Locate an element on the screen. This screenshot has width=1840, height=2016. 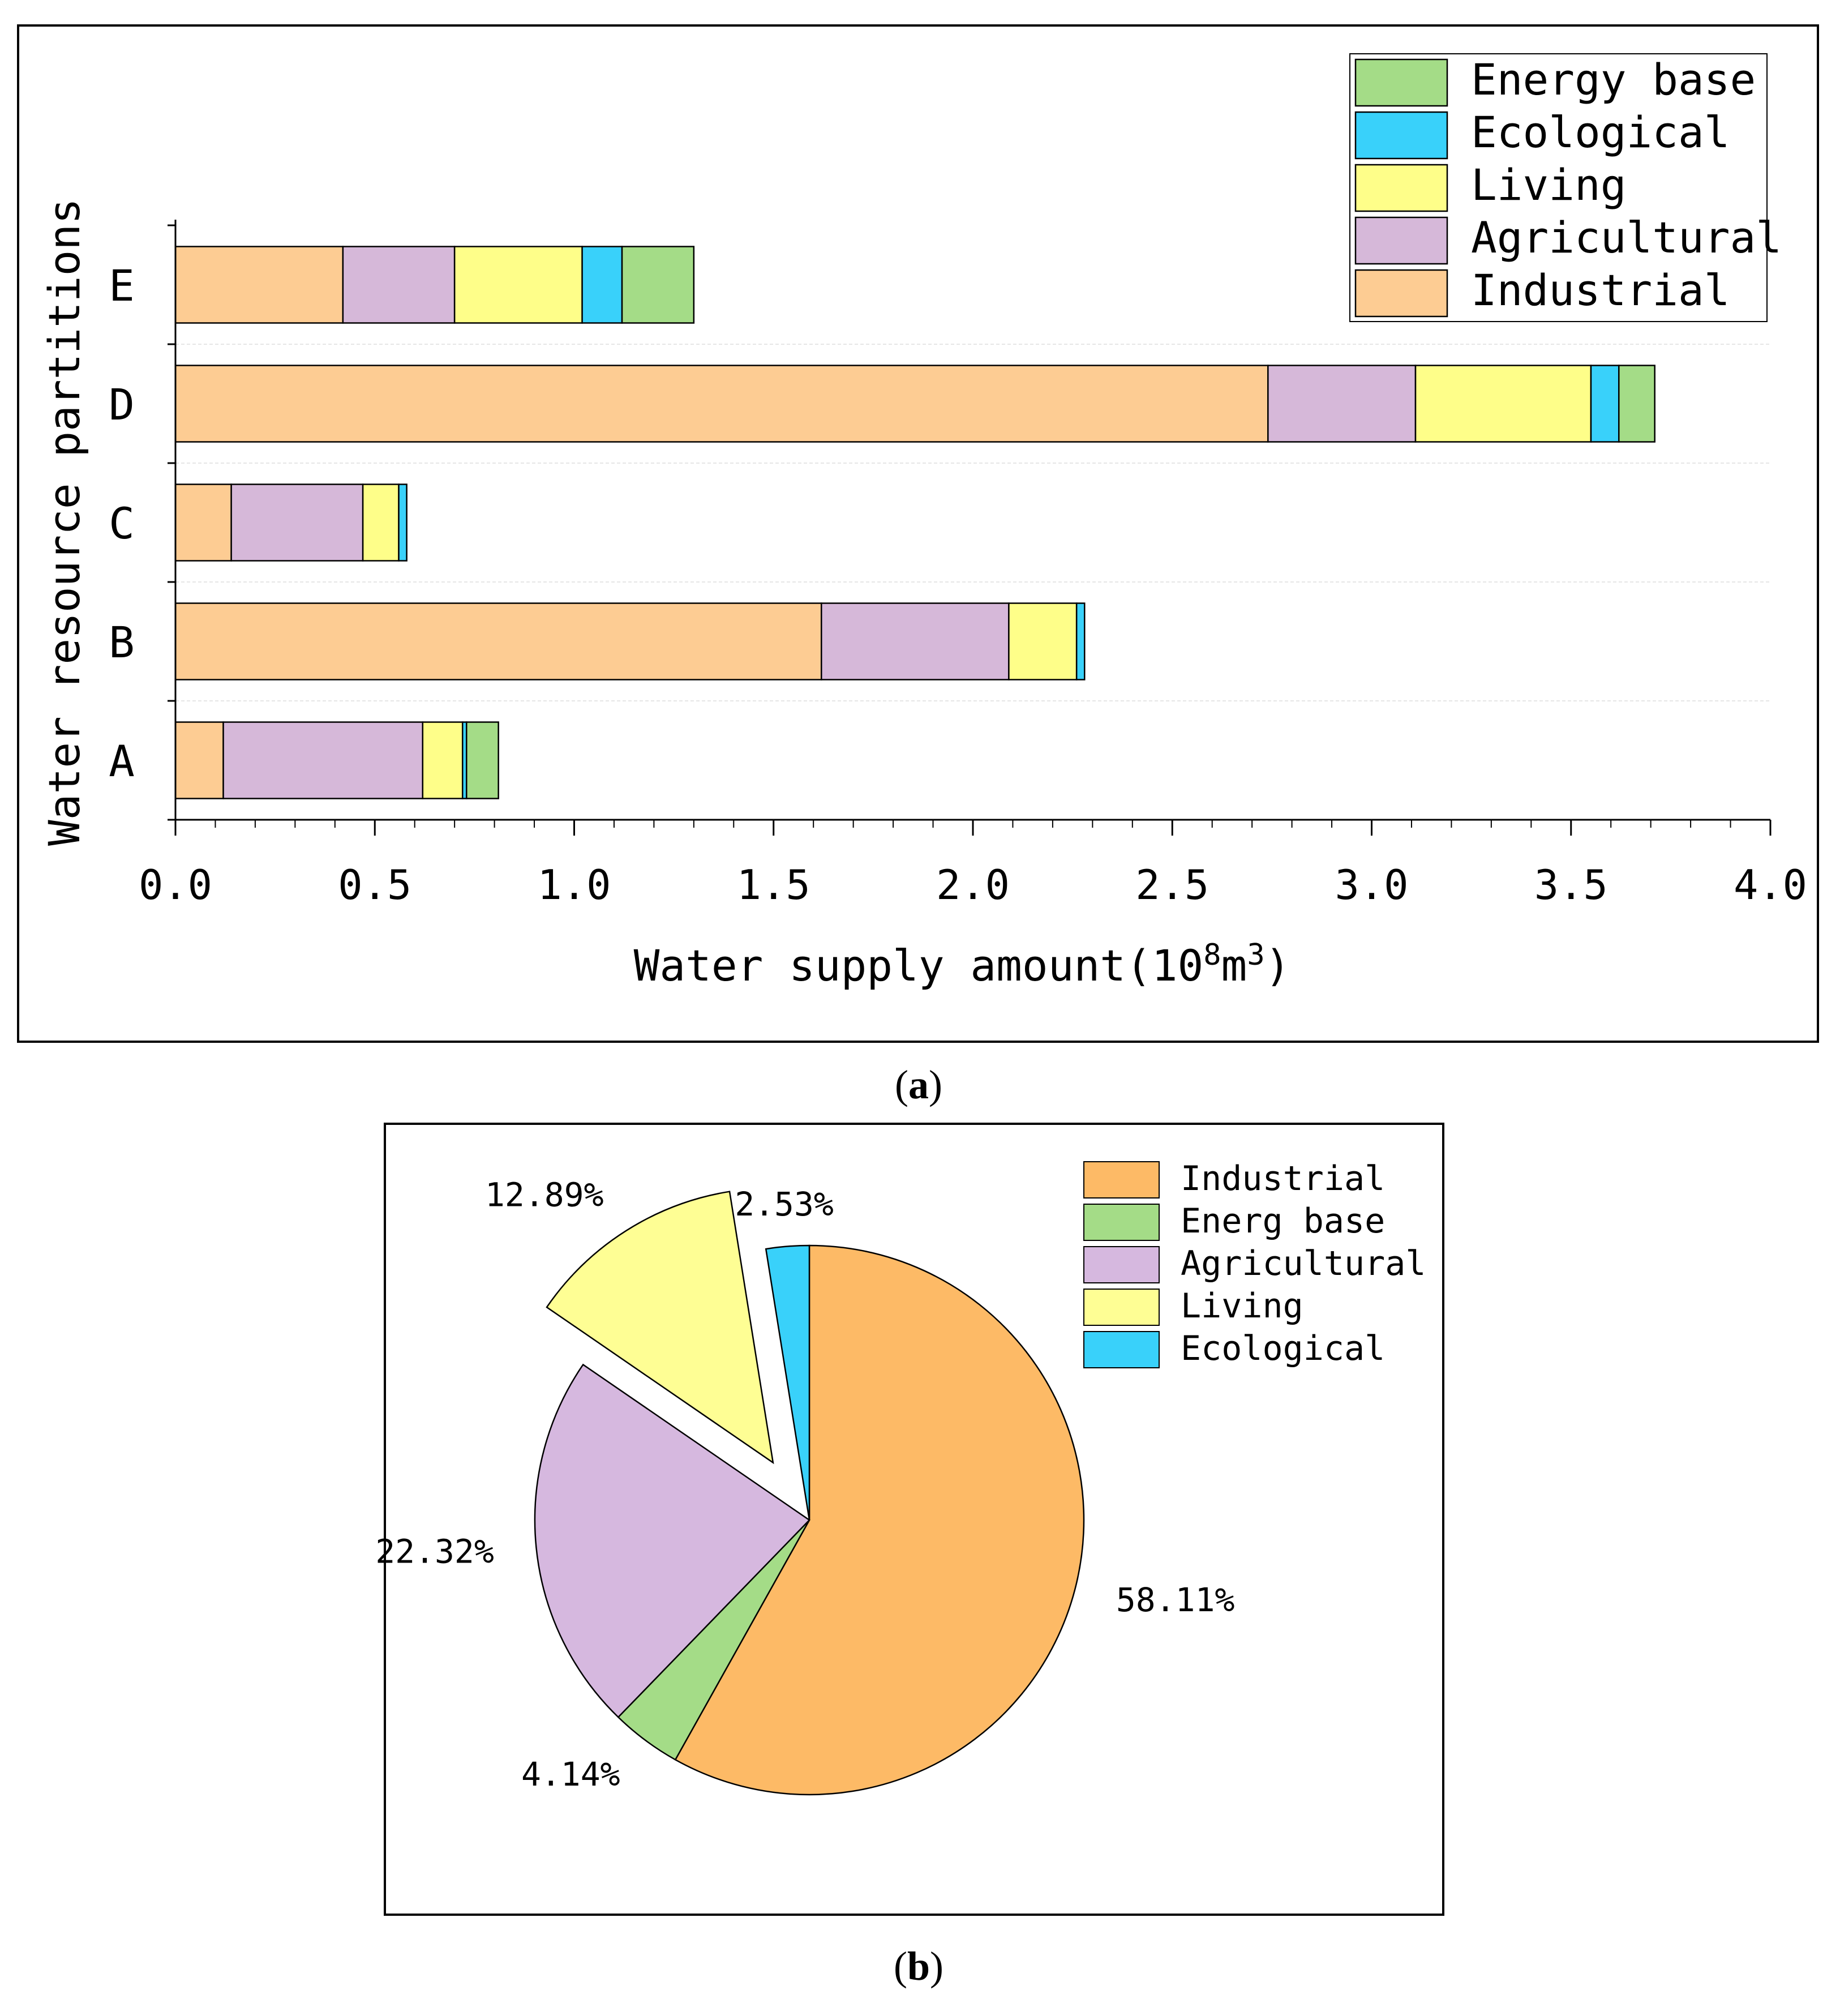
panel-b-caption: (b) is located at coordinates (918, 1966).